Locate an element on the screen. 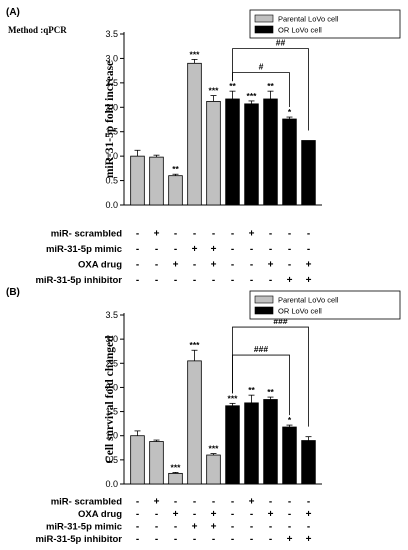 Image resolution: width=408 pixels, height=550 pixels. panel-label: (A) is located at coordinates (13, 12).